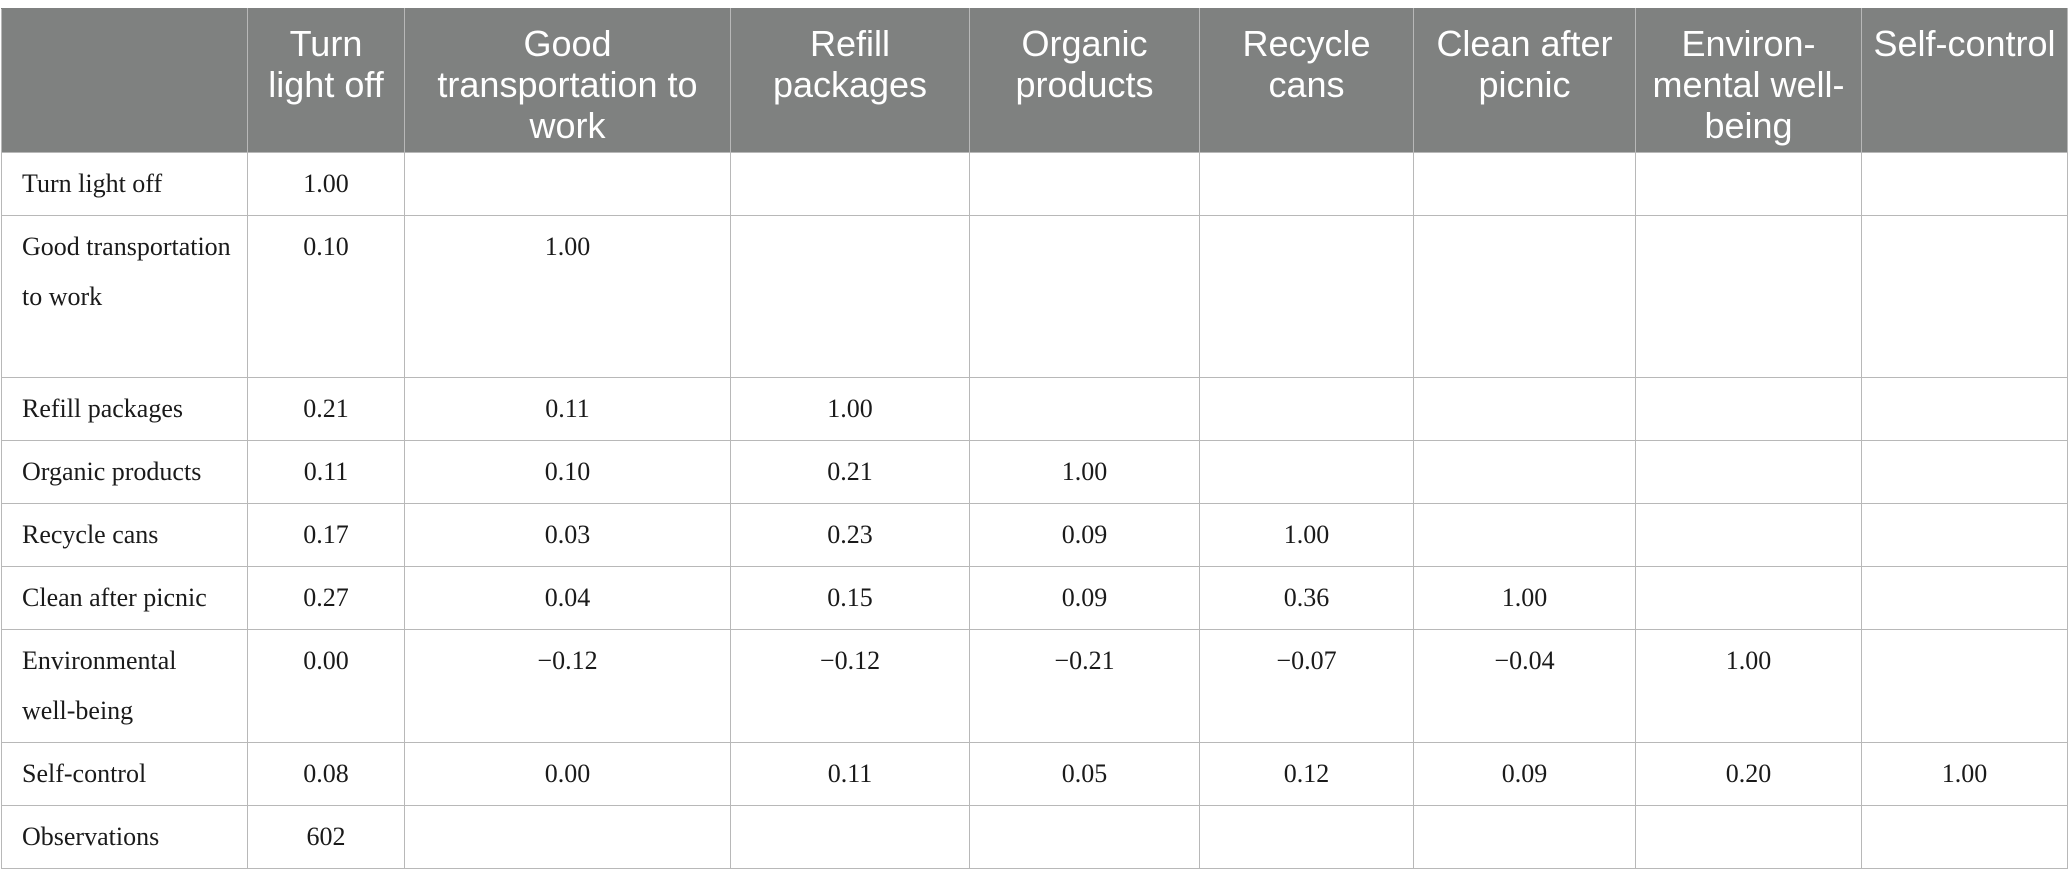 The width and height of the screenshot is (2068, 878). I want to click on header-environmental-well-being: Environ-mental well-being, so click(1748, 80).